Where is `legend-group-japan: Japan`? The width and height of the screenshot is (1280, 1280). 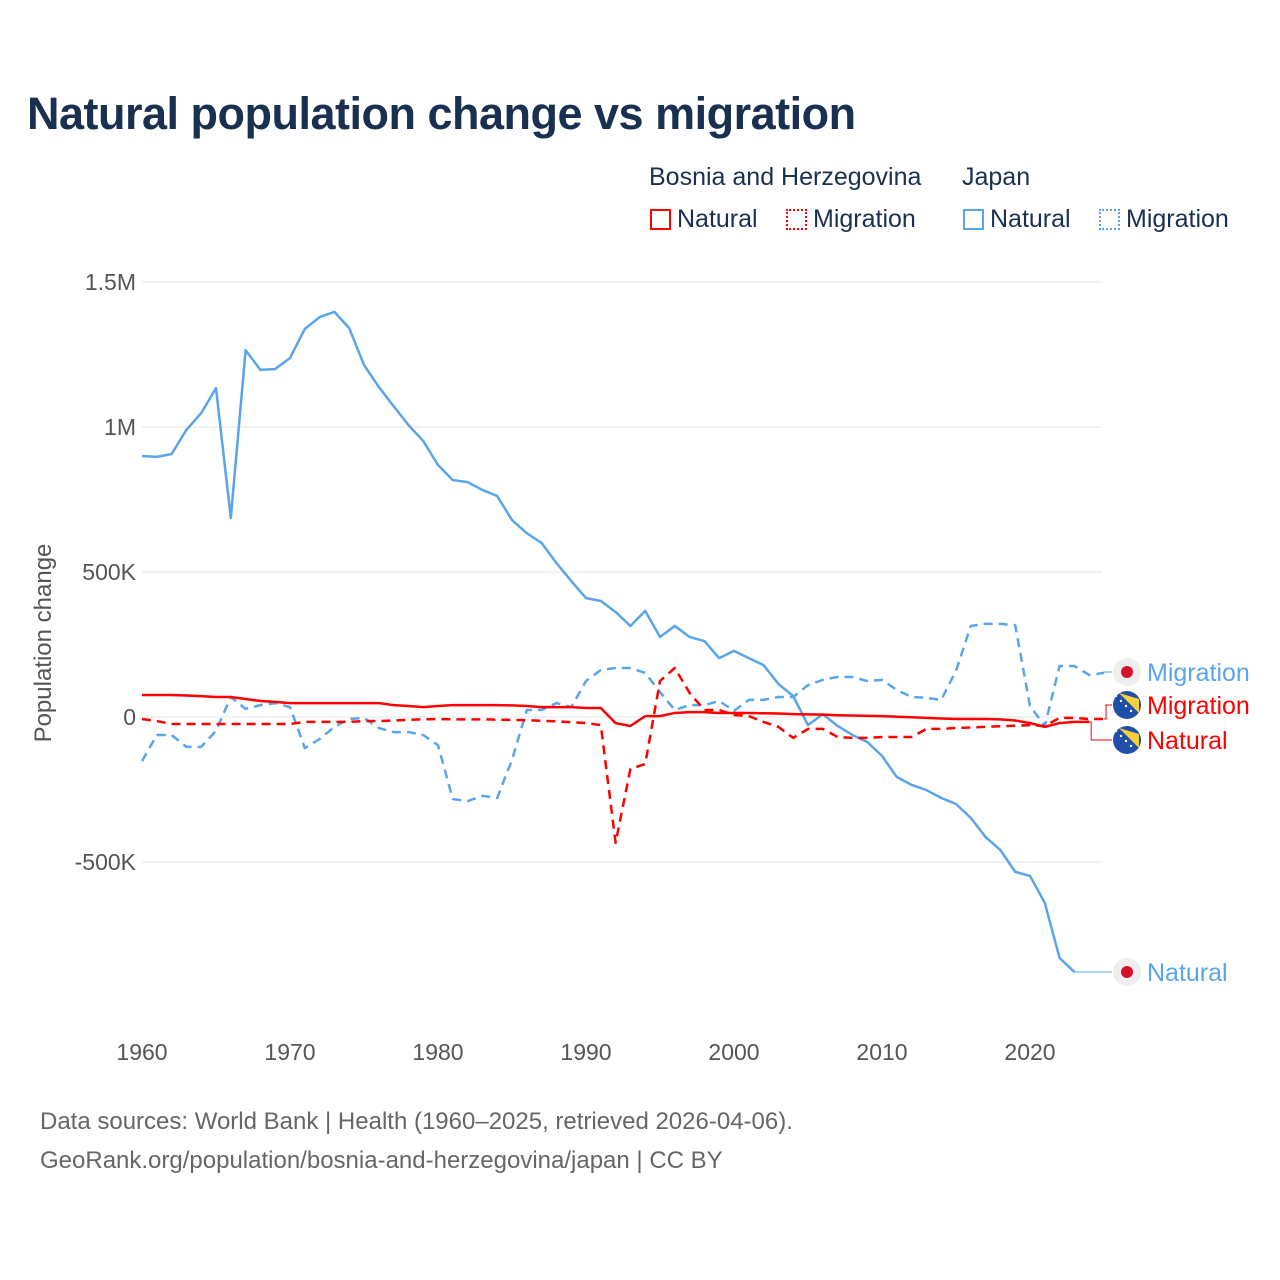
legend-group-japan: Japan is located at coordinates (996, 177).